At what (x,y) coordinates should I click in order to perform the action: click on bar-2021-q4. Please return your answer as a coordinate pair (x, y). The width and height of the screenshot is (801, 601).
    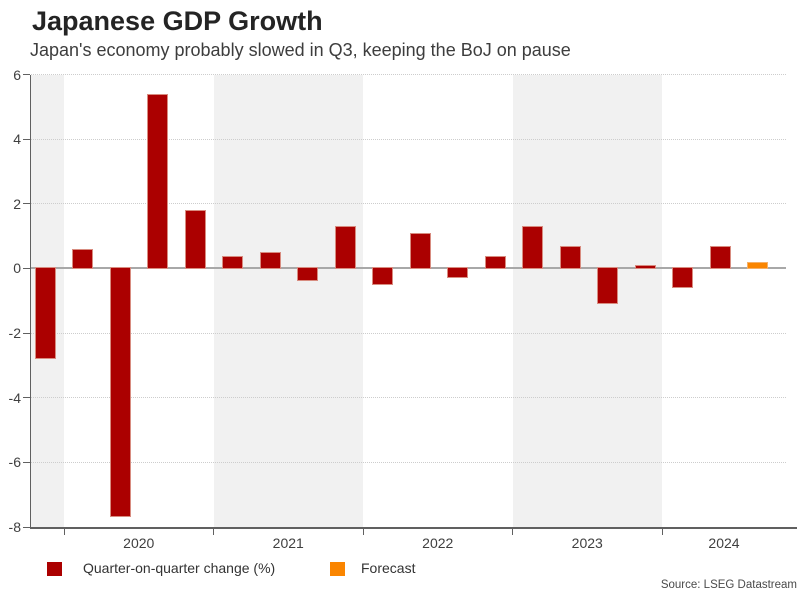
    Looking at the image, I should click on (345, 248).